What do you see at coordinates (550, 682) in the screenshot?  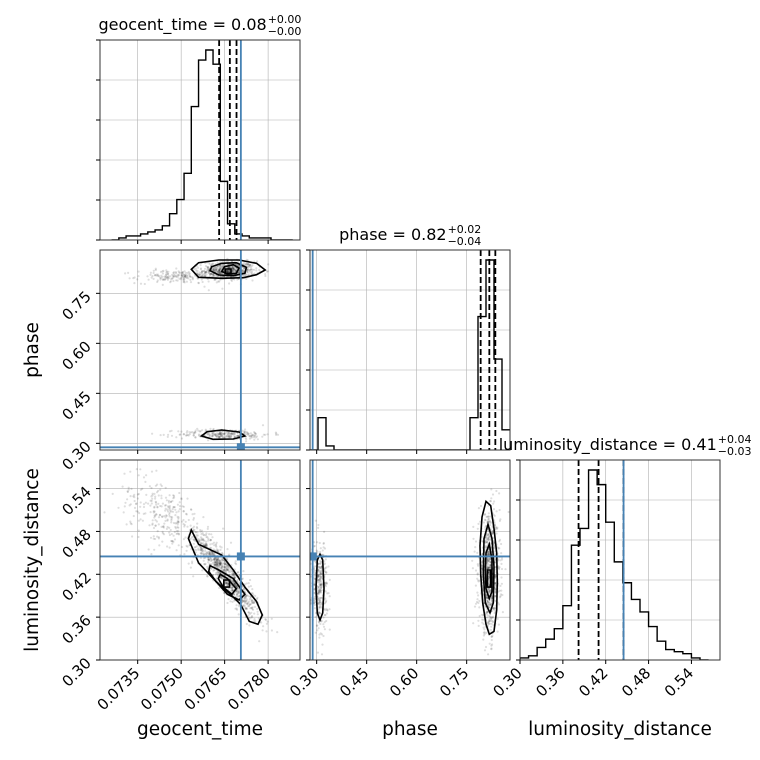 I see `x-tick-label: 0.36` at bounding box center [550, 682].